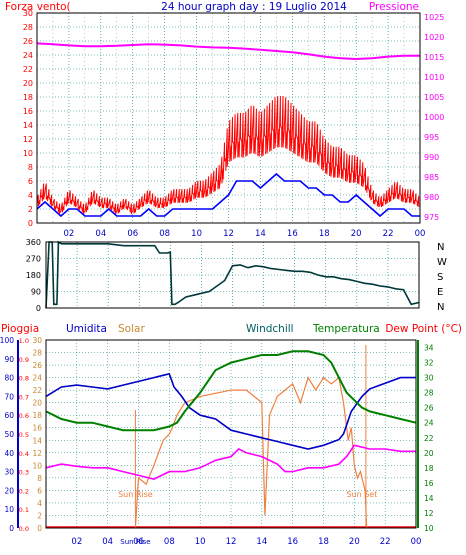  What do you see at coordinates (28, 41) in the screenshot?
I see `wind-tick-label: 26` at bounding box center [28, 41].